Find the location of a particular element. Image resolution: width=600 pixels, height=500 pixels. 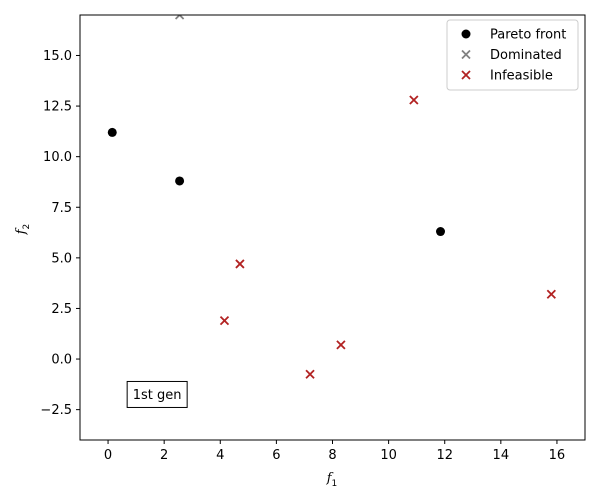

y-axis-label: f2 is located at coordinates (23, 230).